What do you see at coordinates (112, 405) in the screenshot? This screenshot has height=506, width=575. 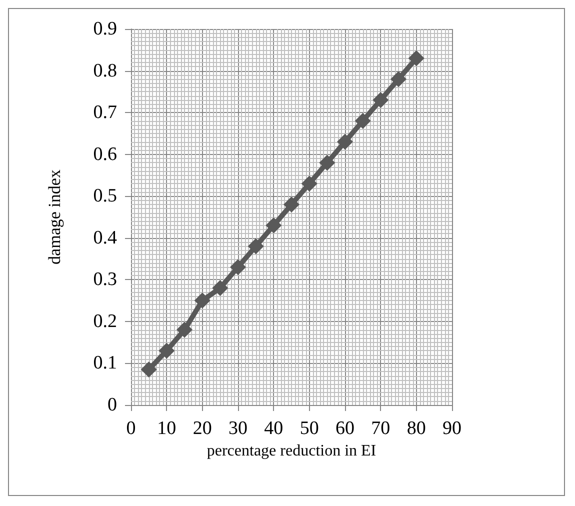 I see `y-tick-label: 0` at bounding box center [112, 405].